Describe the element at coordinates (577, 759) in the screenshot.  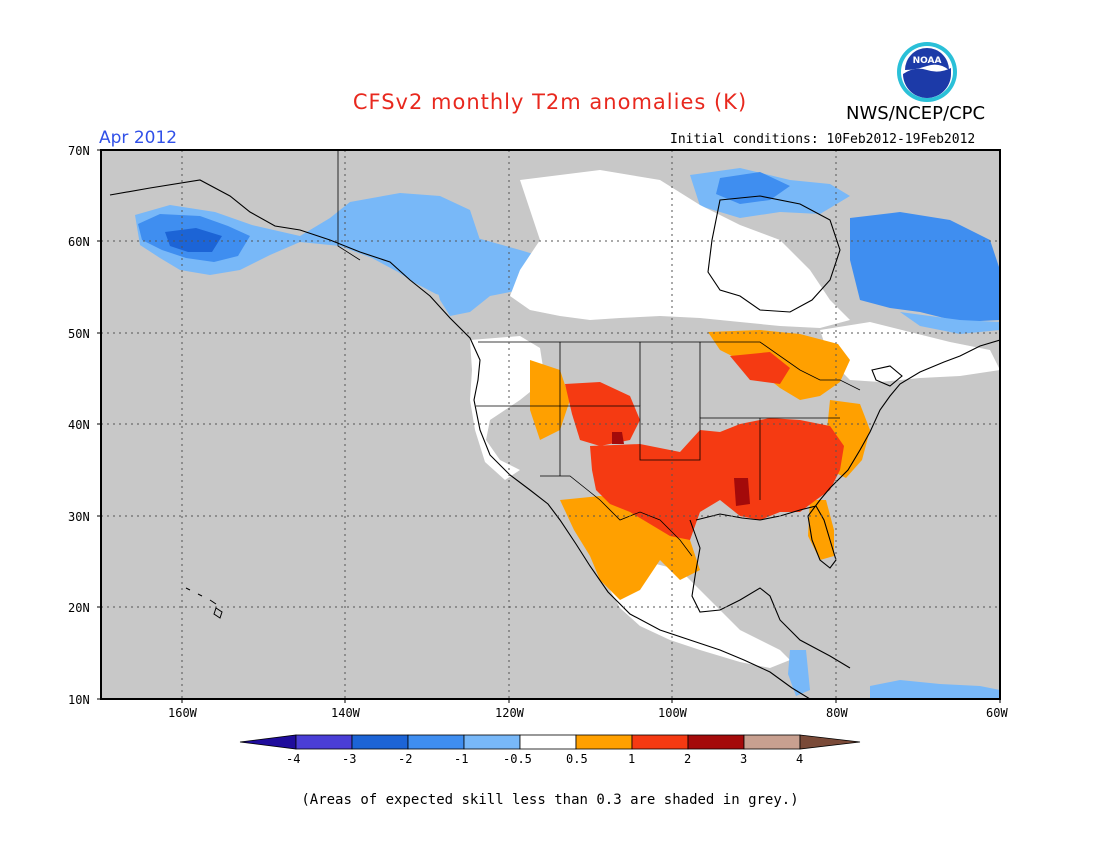
I see `colorbar-label-05: 0.5` at that location.